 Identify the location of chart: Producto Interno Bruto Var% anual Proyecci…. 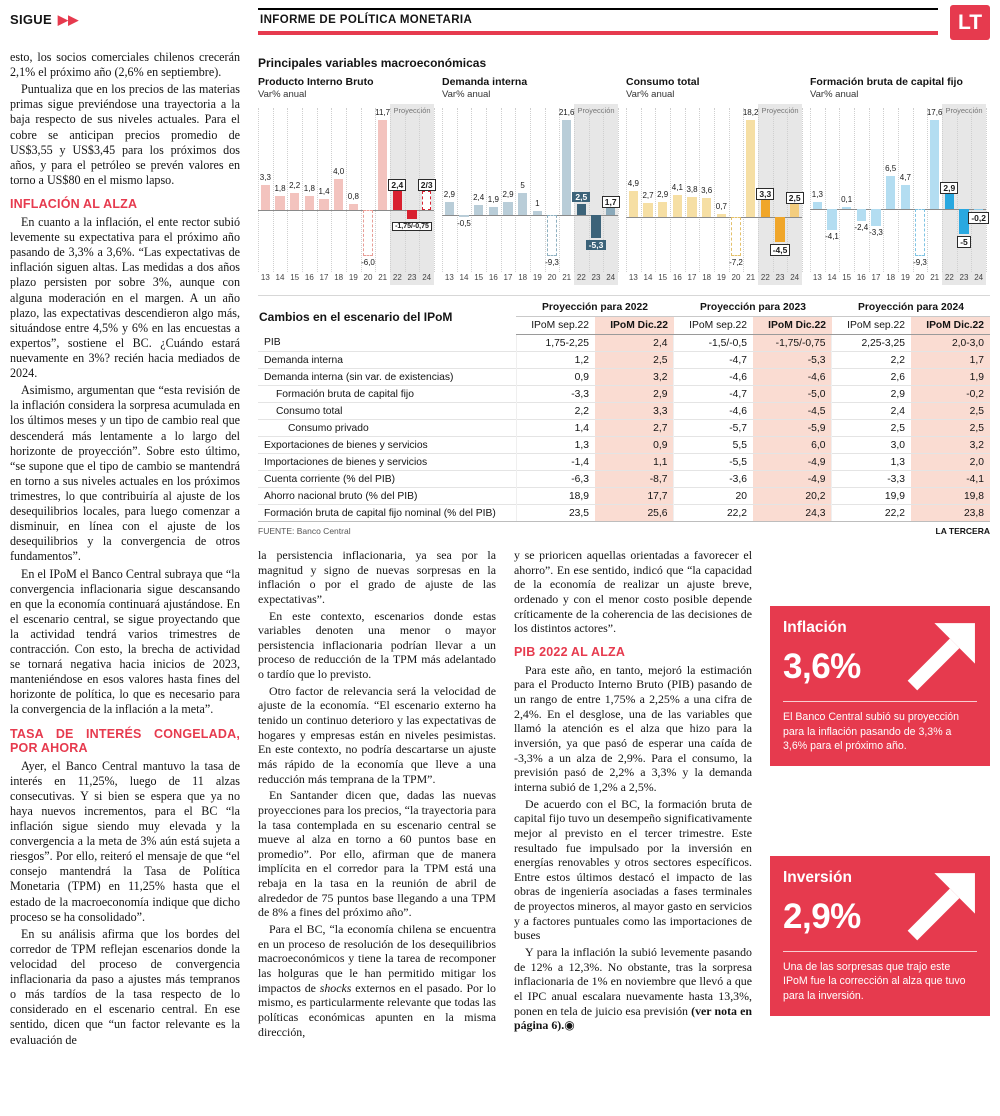
(347, 180).